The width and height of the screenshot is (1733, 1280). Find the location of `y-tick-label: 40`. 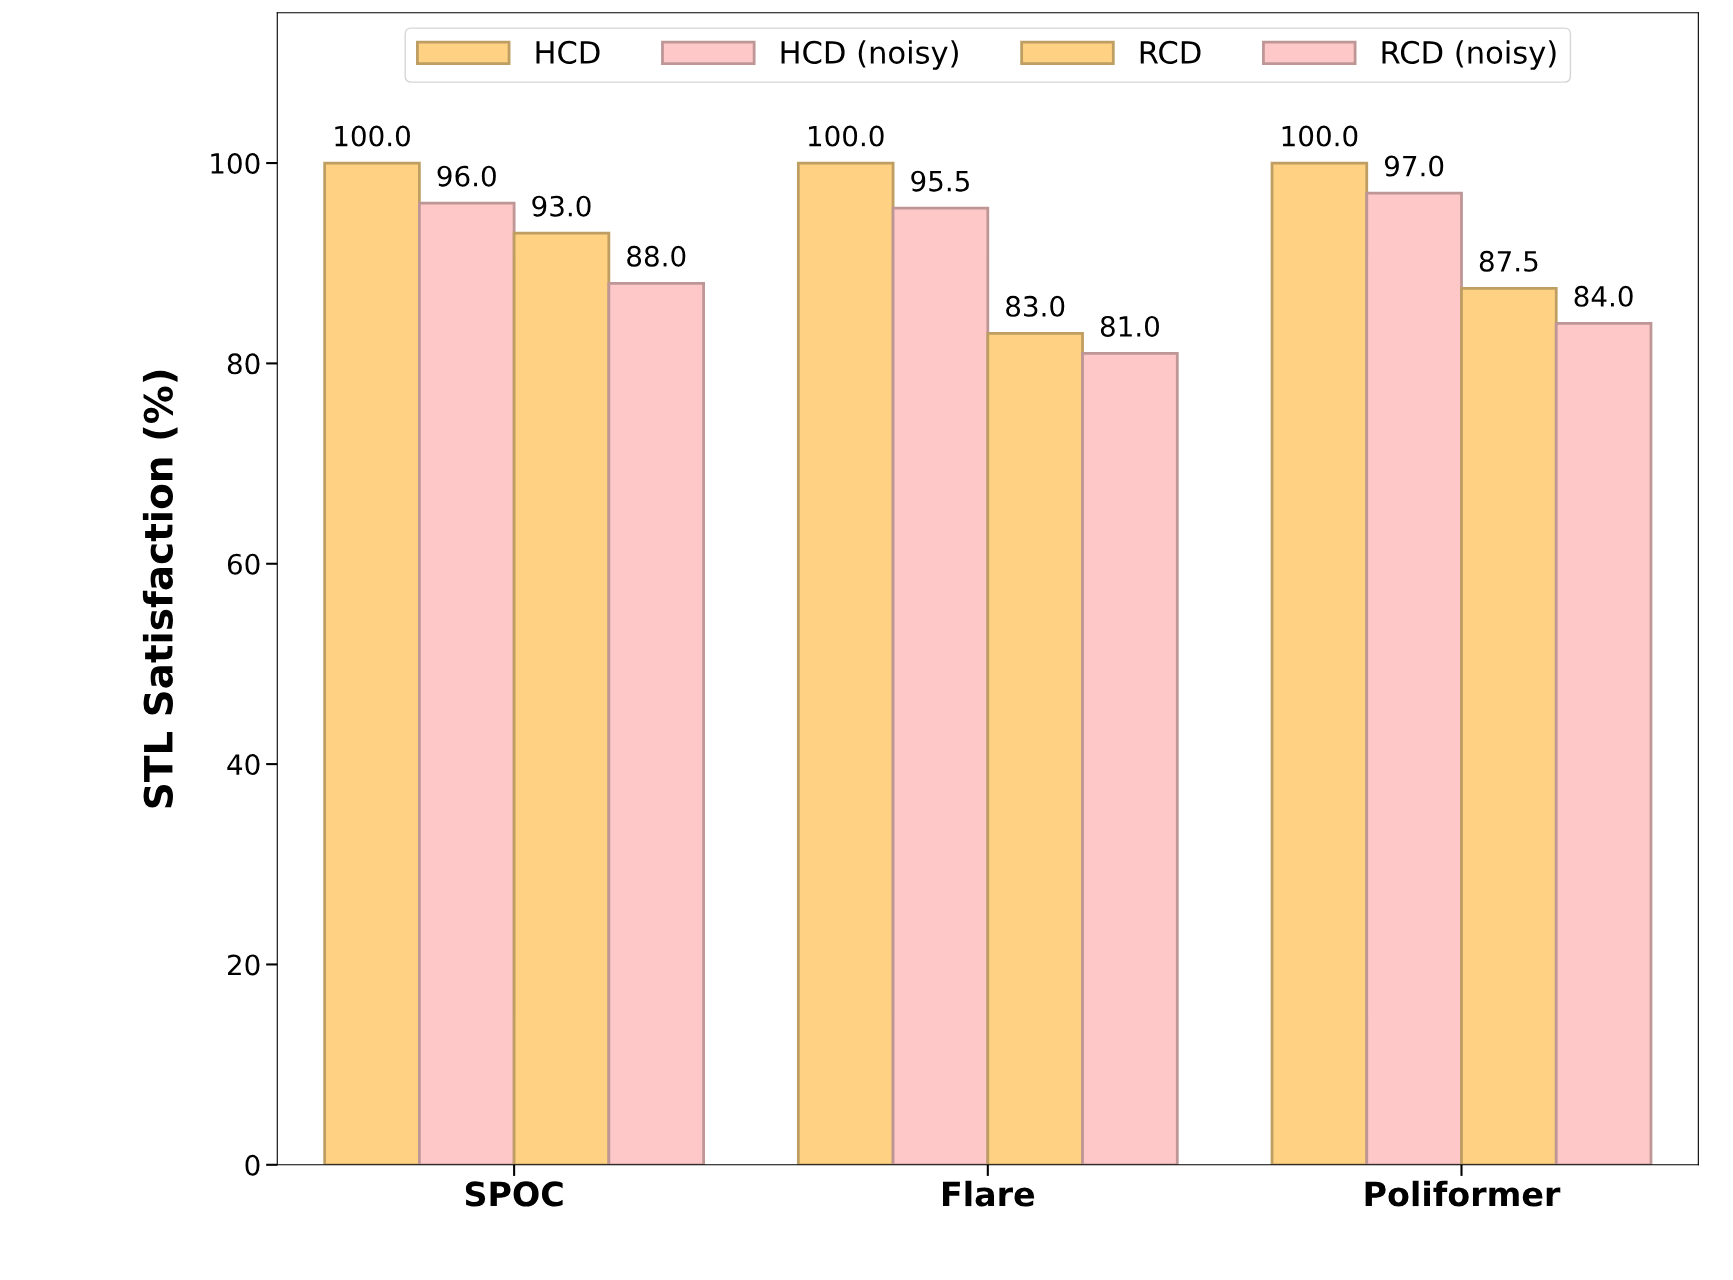

y-tick-label: 40 is located at coordinates (243, 765).